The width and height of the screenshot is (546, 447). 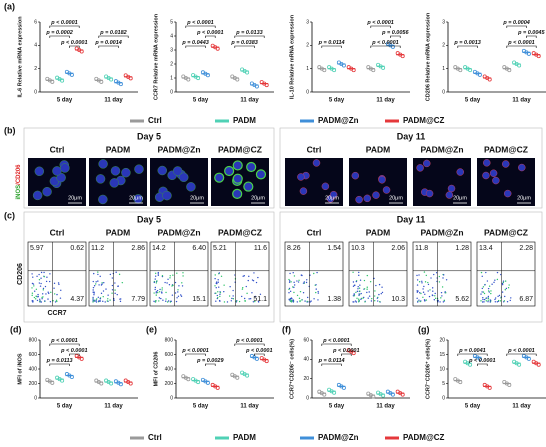 I want to click on quadrant-ur: 11.6, so click(x=260, y=248).